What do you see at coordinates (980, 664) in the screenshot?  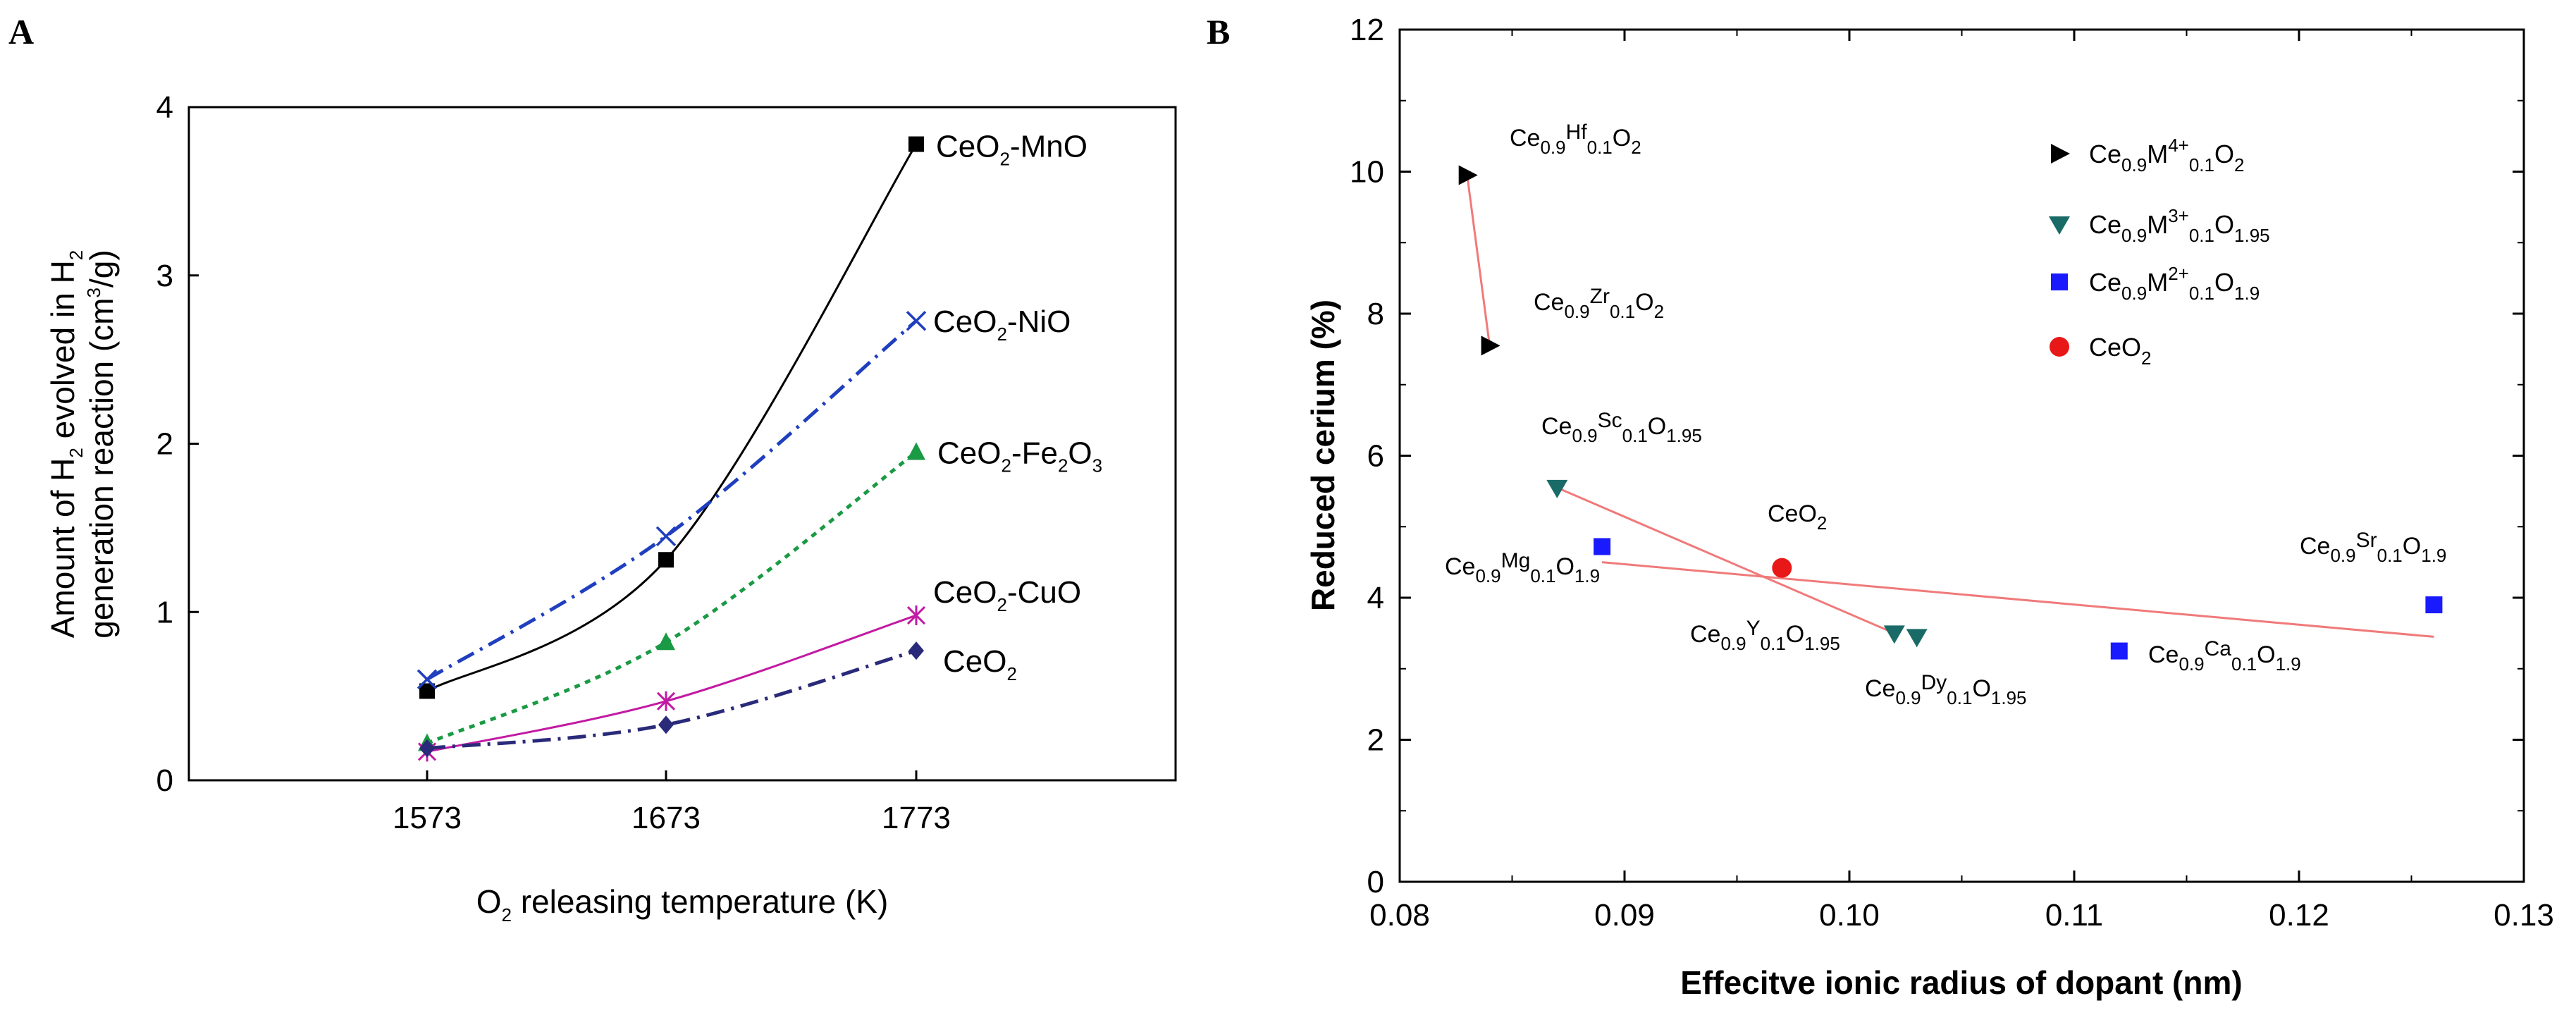 I see `series-label-ceo2: CeO2` at bounding box center [980, 664].